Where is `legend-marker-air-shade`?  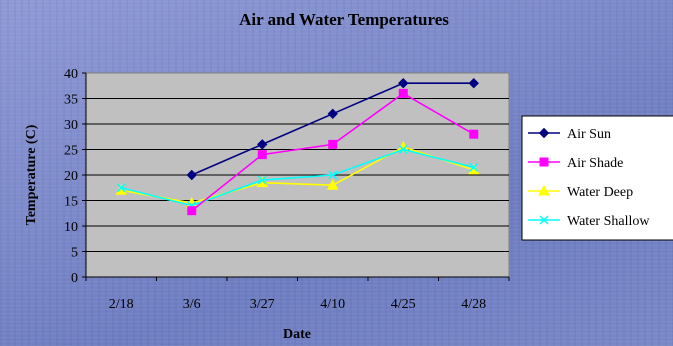 legend-marker-air-shade is located at coordinates (544, 162).